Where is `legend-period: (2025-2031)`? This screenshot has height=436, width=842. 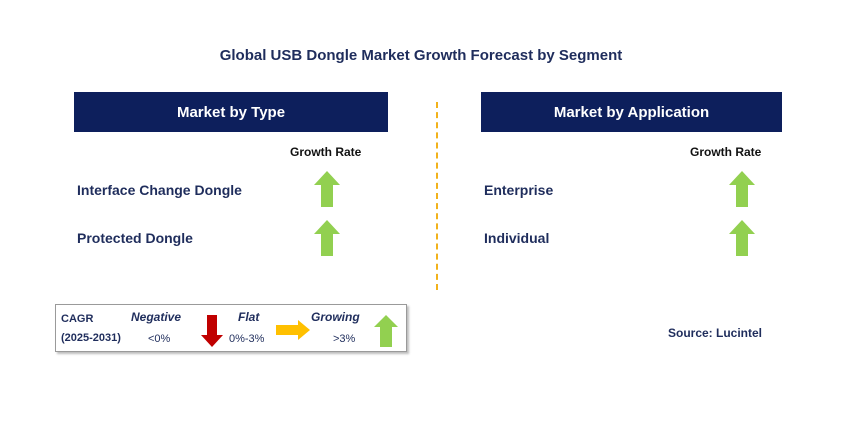 legend-period: (2025-2031) is located at coordinates (91, 338).